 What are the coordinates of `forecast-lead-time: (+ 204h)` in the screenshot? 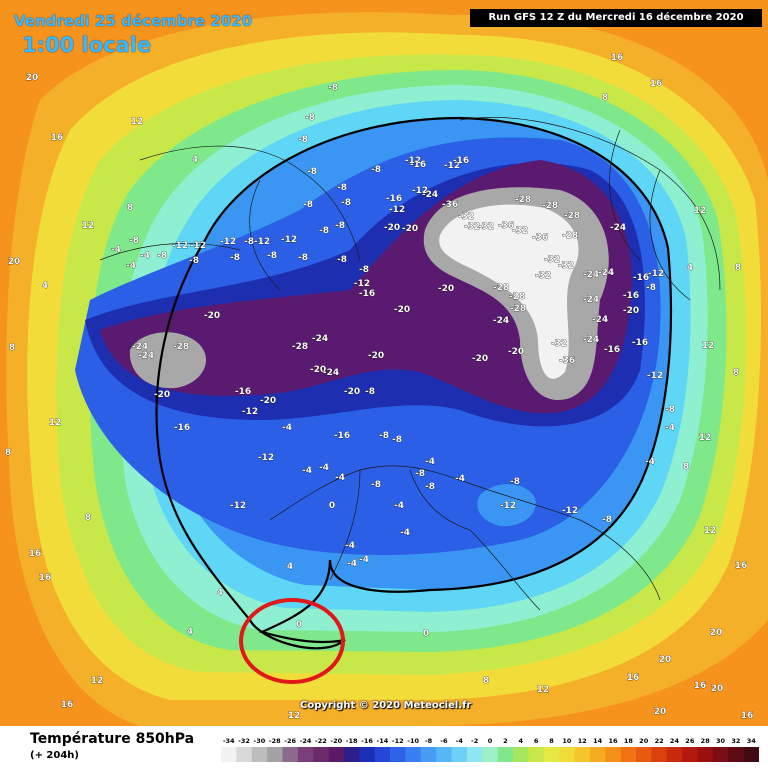 It's located at (54, 755).